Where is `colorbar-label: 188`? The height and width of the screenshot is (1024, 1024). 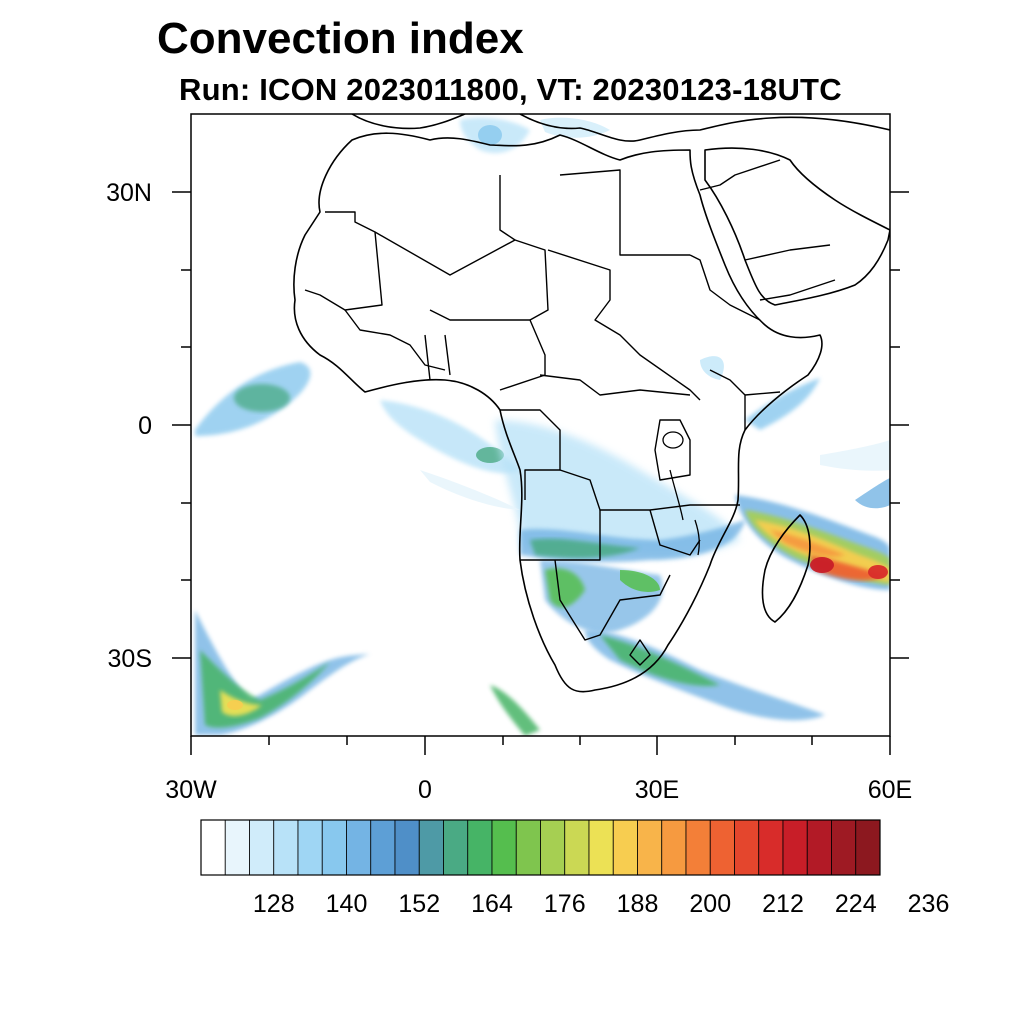
colorbar-label: 188 is located at coordinates (638, 904).